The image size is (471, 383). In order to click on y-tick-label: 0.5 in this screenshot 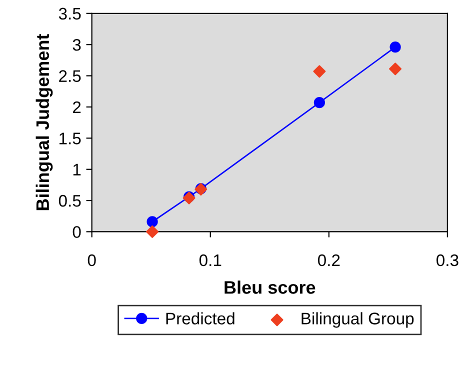, I will do `click(69, 200)`.